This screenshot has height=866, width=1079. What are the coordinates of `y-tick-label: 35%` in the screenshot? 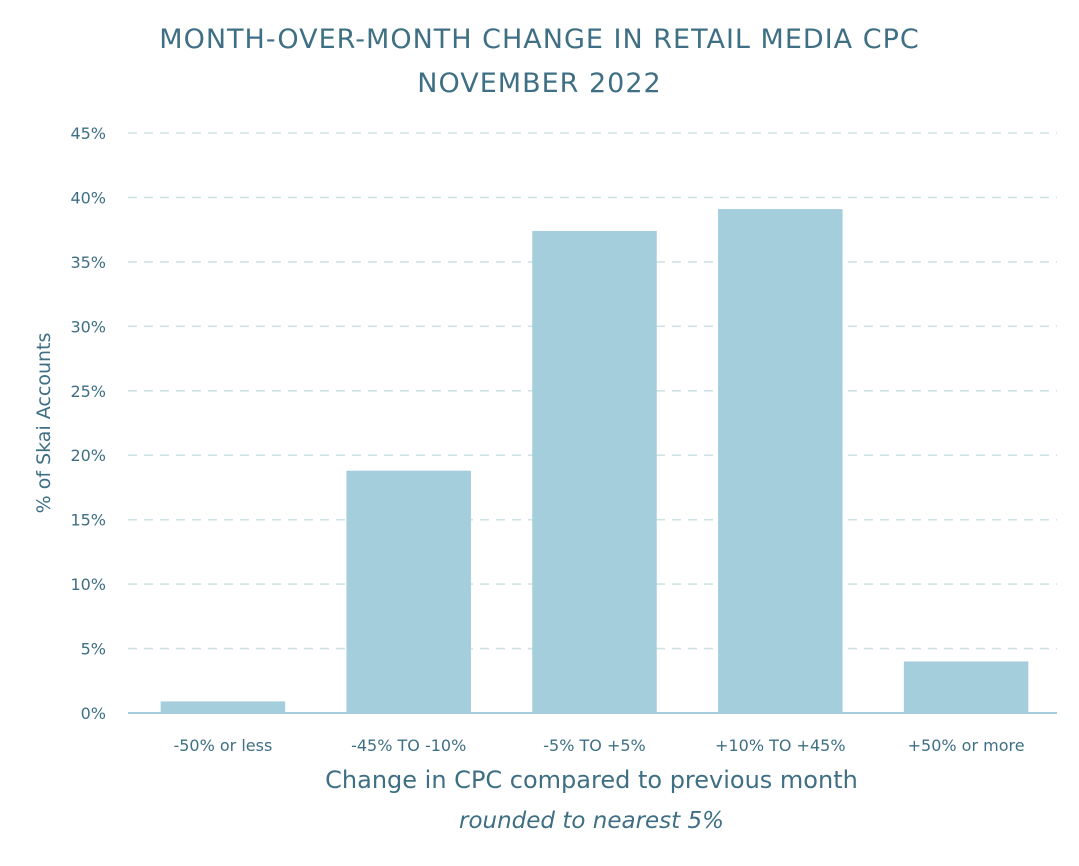 It's located at (88, 262).